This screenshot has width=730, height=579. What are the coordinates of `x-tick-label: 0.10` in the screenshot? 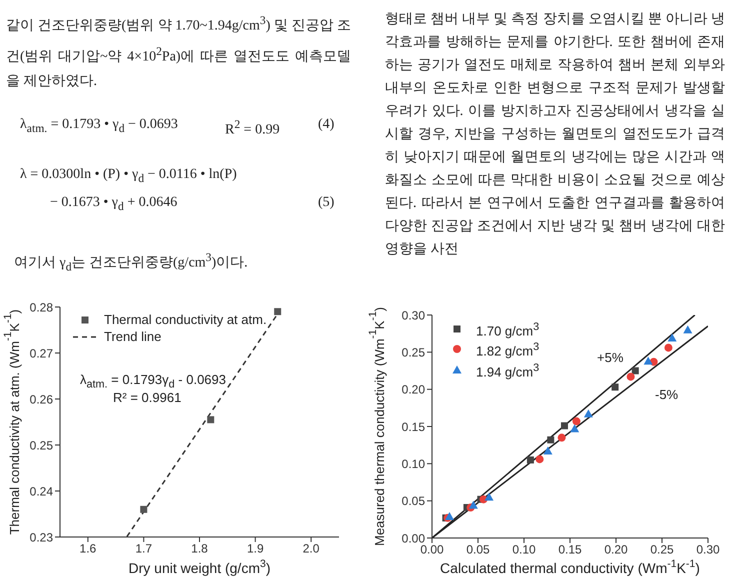 It's located at (524, 549).